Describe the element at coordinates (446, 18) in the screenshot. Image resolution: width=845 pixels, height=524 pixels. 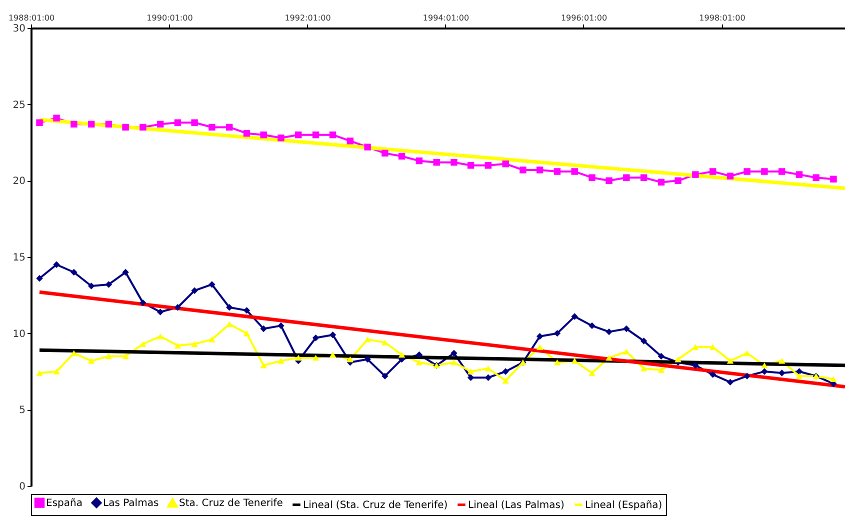
I see `x-tick-label: 1994:01:00` at that location.